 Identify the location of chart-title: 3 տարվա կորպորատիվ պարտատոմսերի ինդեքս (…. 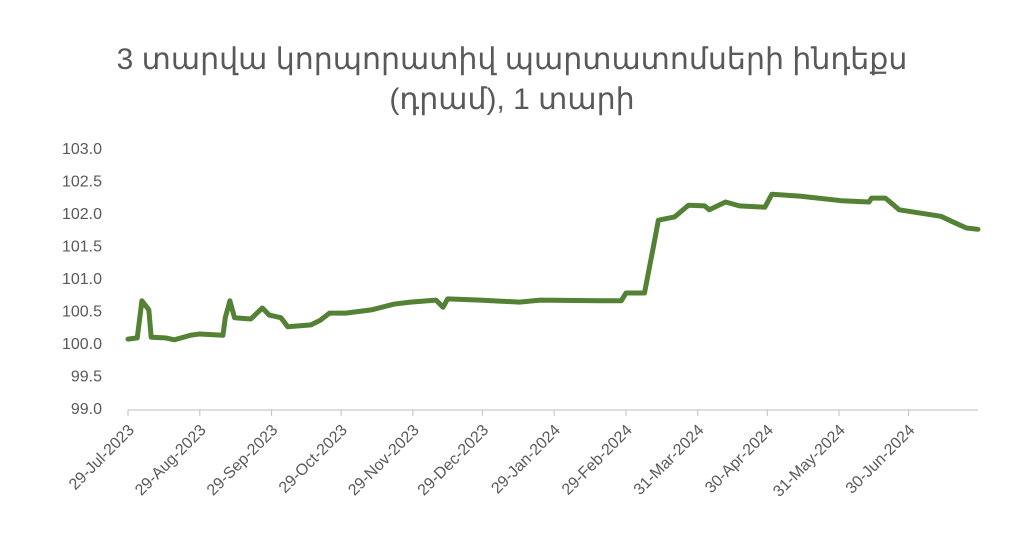
(512, 79).